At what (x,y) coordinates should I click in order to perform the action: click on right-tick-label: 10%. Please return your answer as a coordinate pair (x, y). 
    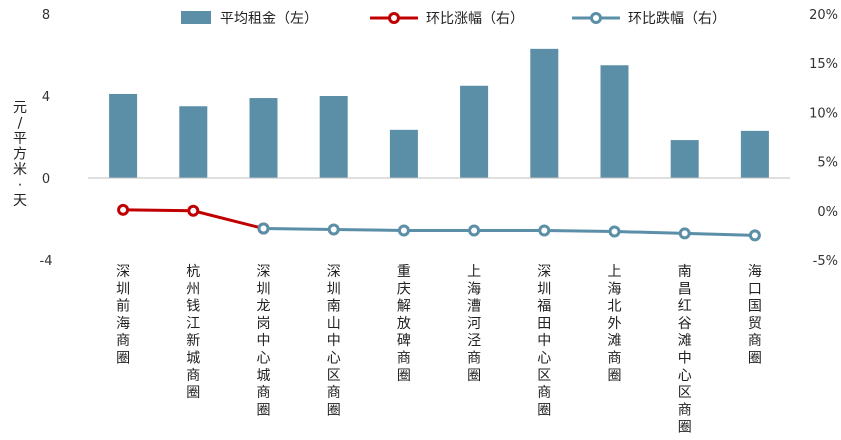
    Looking at the image, I should click on (823, 113).